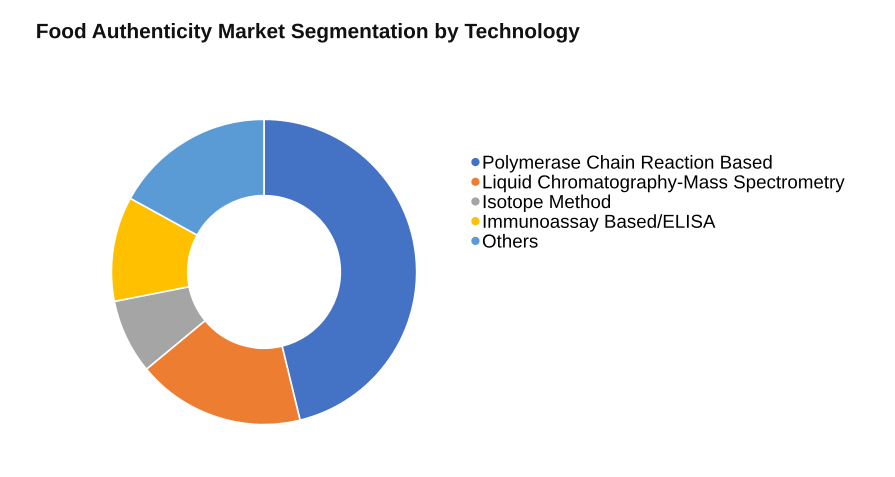  I want to click on legend-label: Liquid Chromatography-Mass Spectrometry, so click(664, 183).